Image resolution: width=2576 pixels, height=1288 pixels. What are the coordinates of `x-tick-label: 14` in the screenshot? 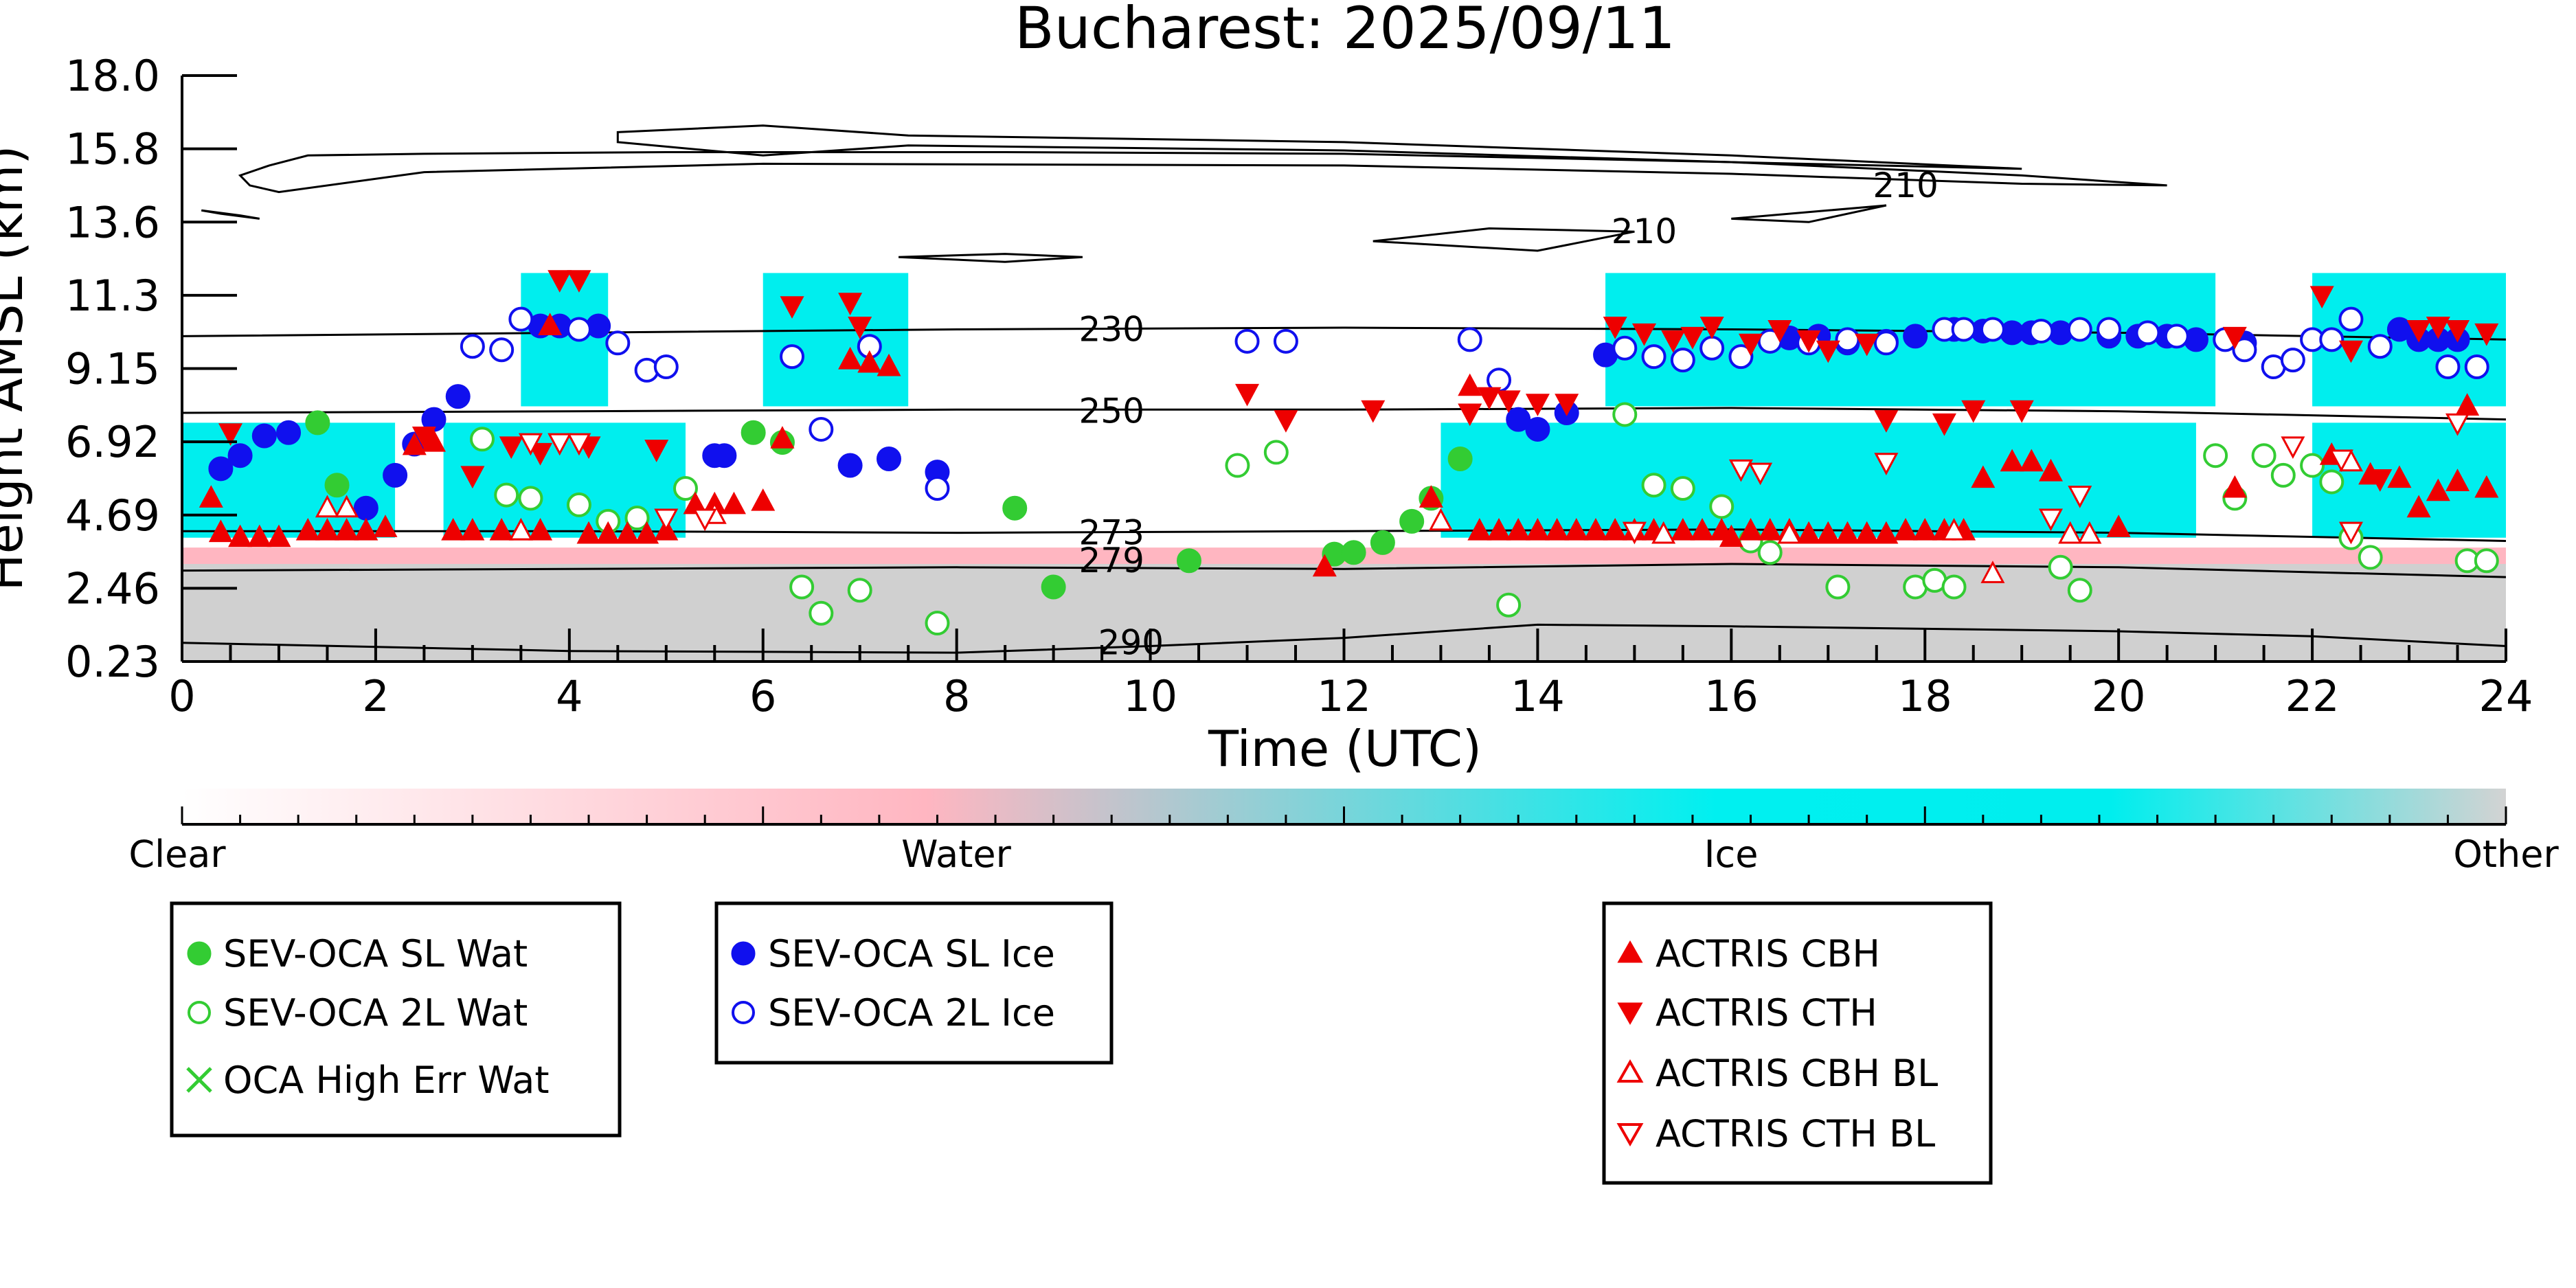 It's located at (1538, 696).